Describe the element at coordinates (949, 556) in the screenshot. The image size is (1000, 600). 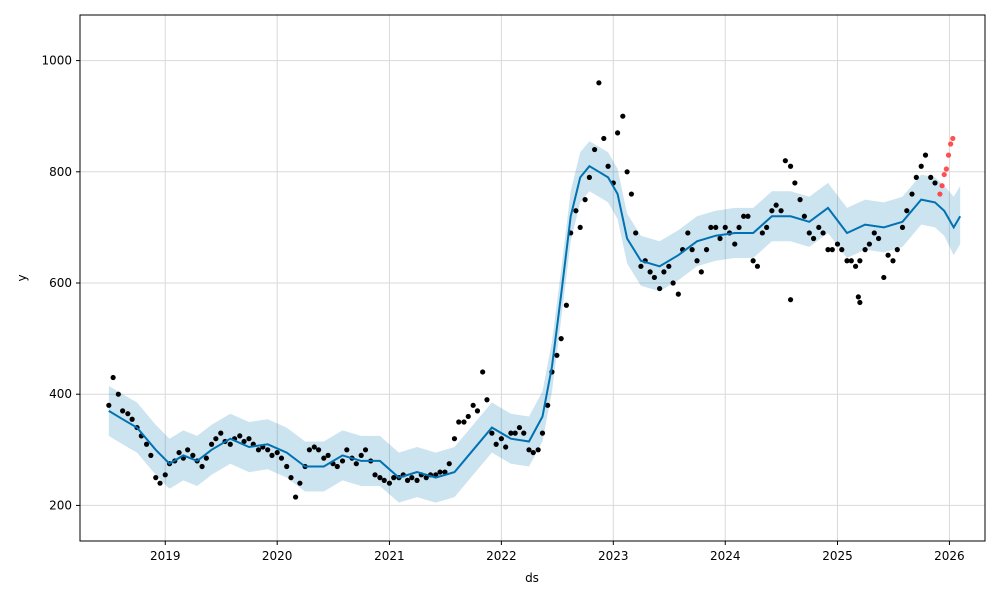
I see `x-tick-label: 2026` at that location.